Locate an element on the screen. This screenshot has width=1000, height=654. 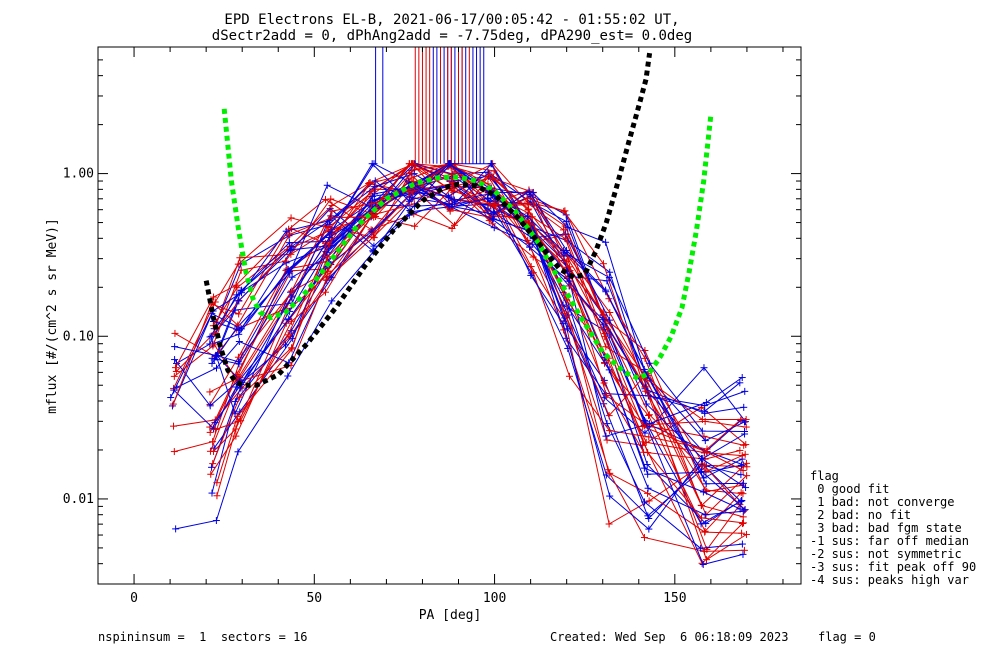
legend-heading: flag is located at coordinates (824, 476).